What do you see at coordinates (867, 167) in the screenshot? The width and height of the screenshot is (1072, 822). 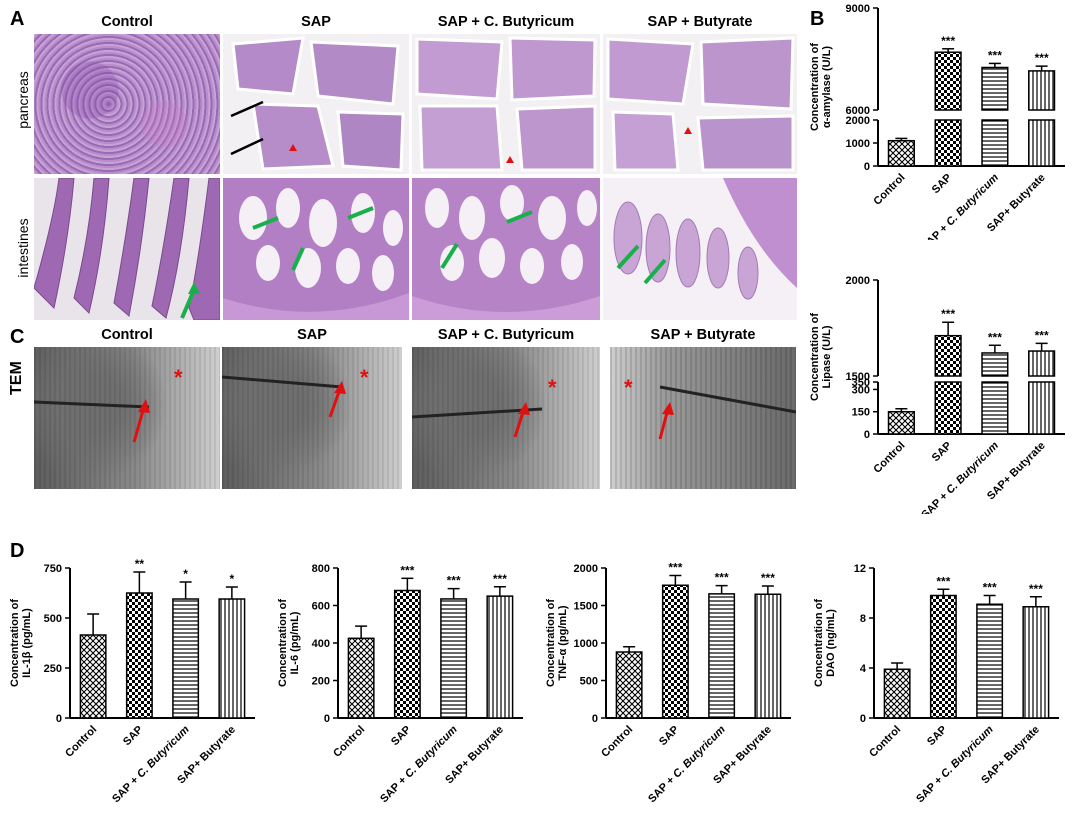 I see `amylase-ytick-label: 0` at bounding box center [867, 167].